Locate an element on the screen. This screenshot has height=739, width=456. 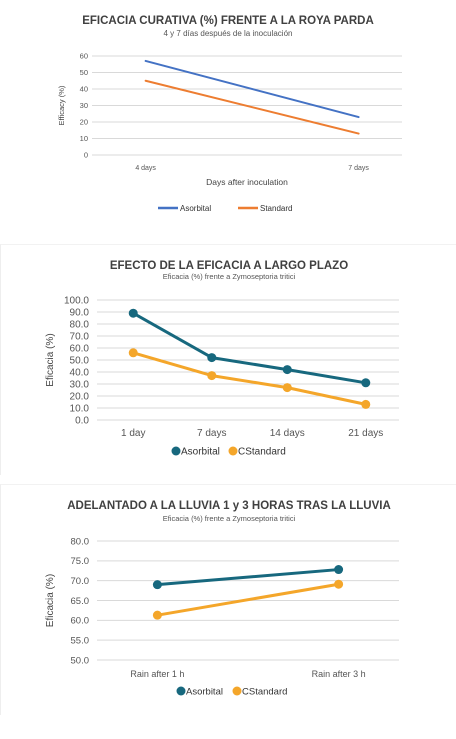
y-tick-label: 10.0 is located at coordinates (80, 409).